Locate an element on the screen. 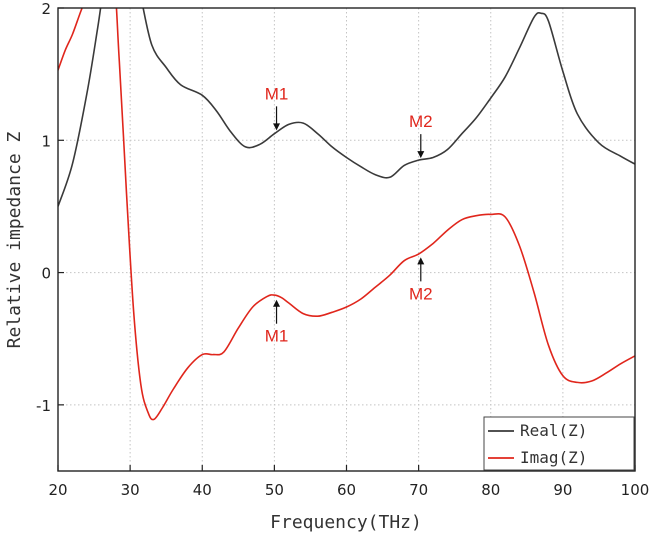 The width and height of the screenshot is (650, 536). marker-label-real-z: M1 is located at coordinates (277, 93).